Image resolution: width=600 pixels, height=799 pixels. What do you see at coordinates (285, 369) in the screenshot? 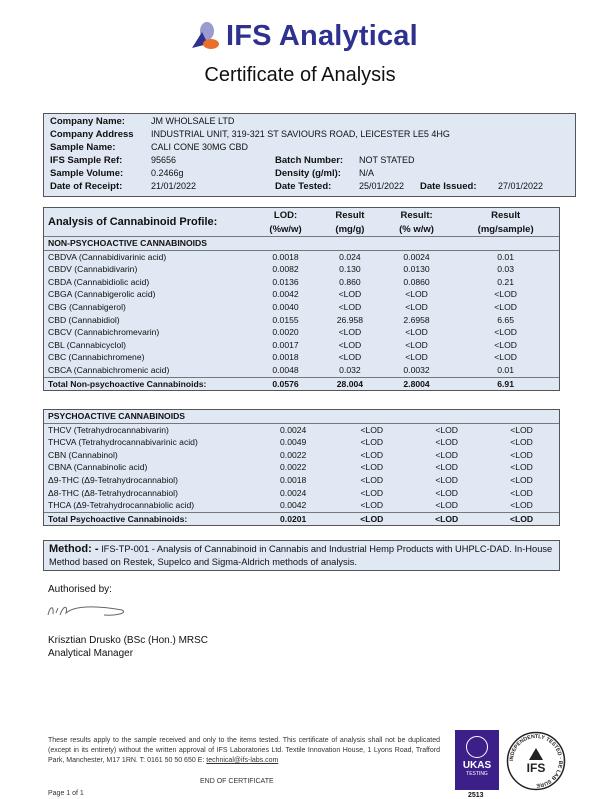
I see `cell-value: 0.0048` at bounding box center [285, 369].